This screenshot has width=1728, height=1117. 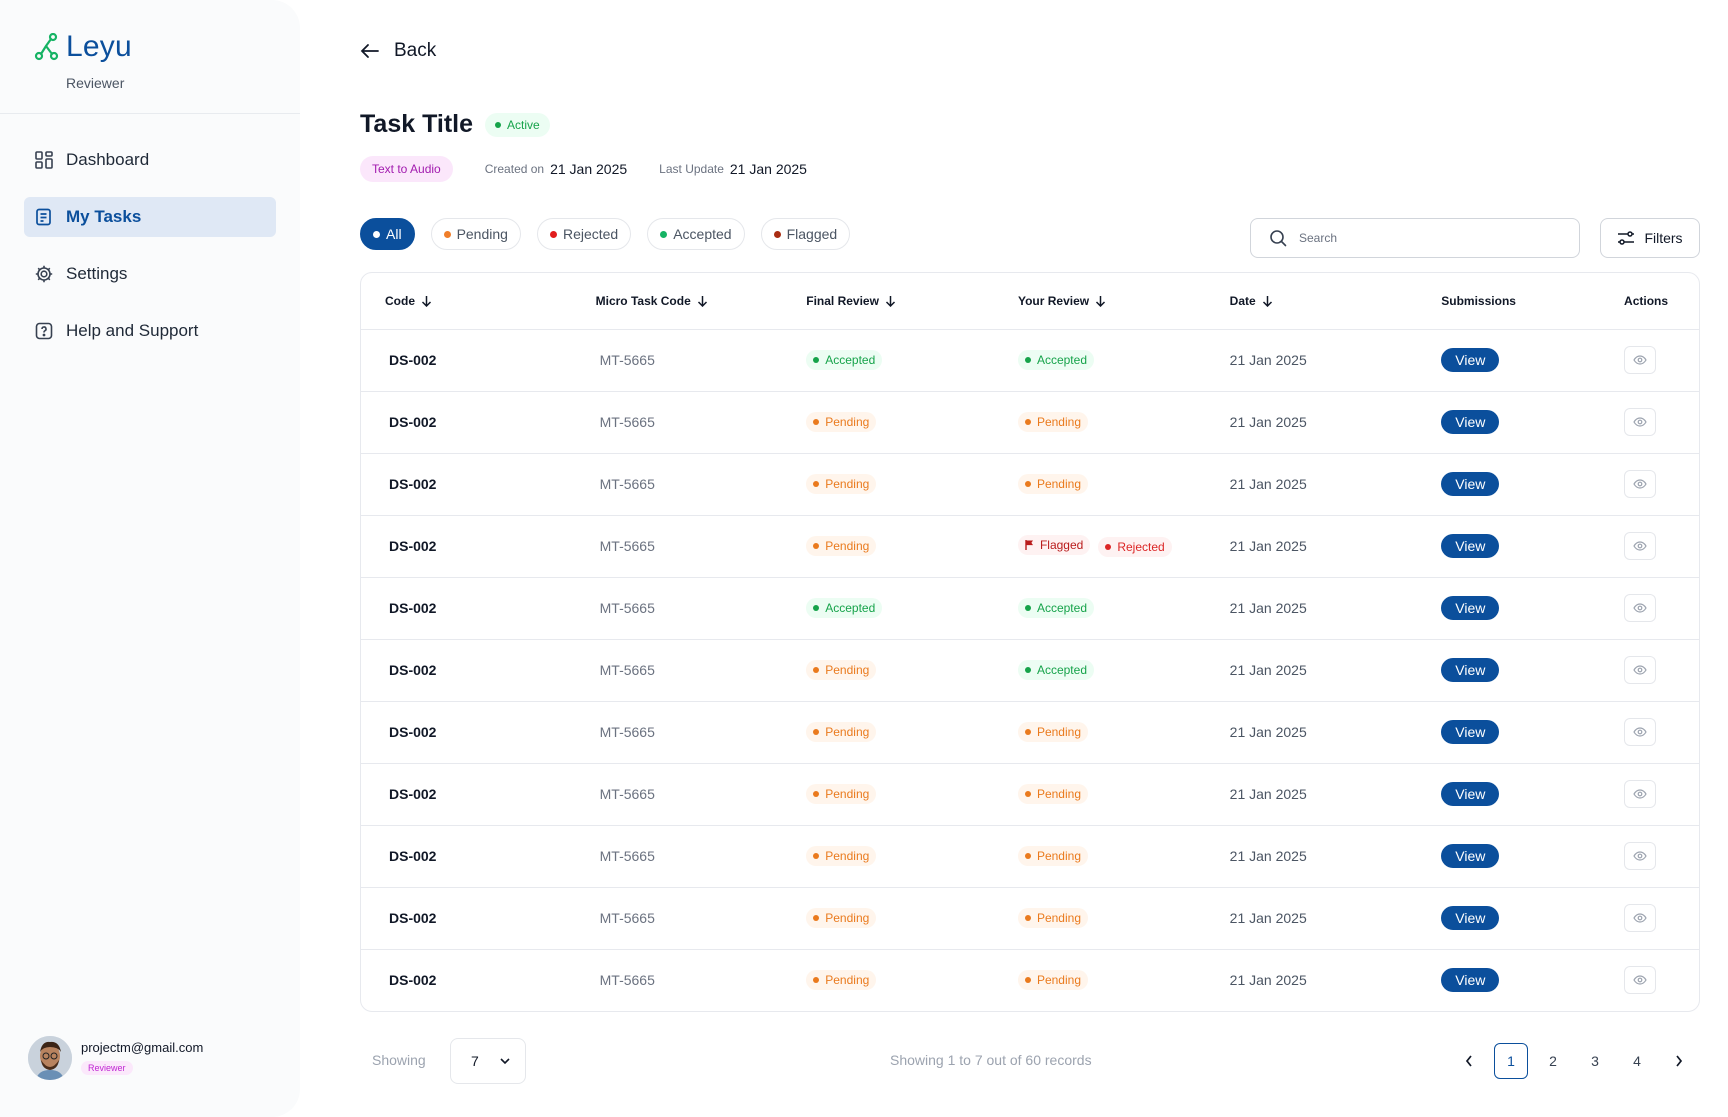 What do you see at coordinates (142, 1047) in the screenshot?
I see `user-email: projectm@gmail.com` at bounding box center [142, 1047].